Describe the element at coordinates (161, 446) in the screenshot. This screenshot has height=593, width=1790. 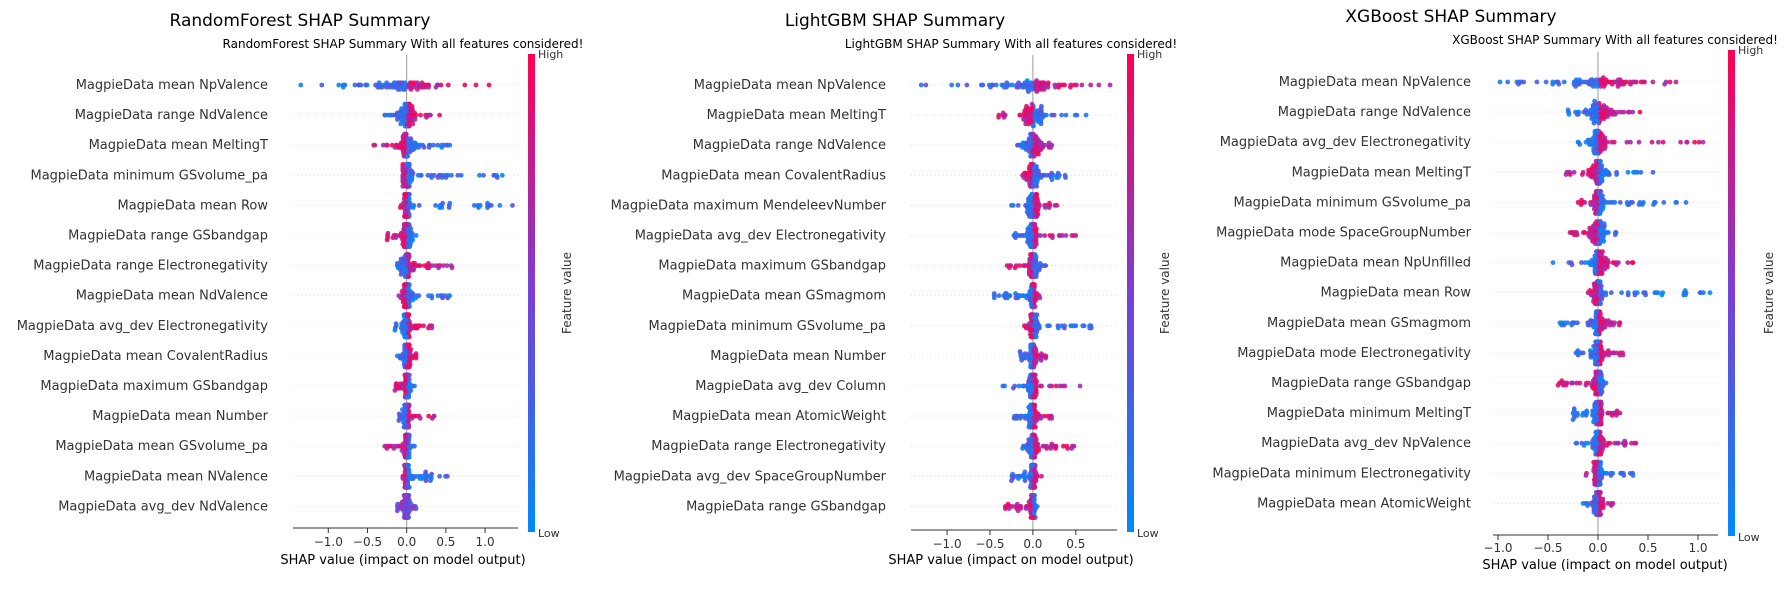
I see `feature-label: MagpieData mean GSvolume_pa` at that location.